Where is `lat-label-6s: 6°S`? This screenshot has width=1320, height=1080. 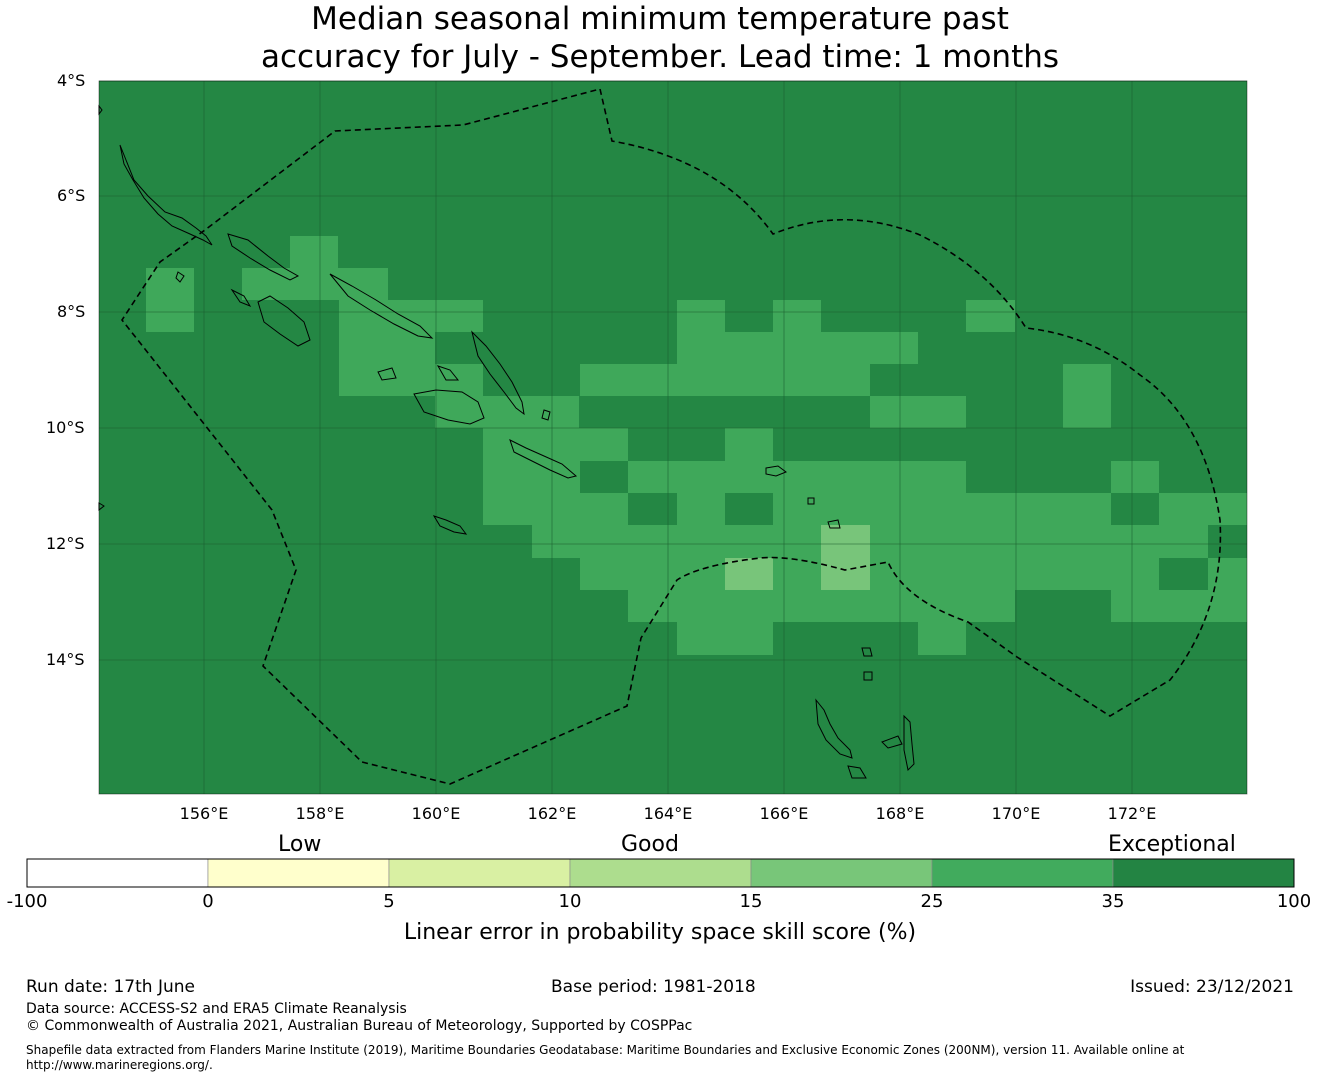
lat-label-6s: 6°S is located at coordinates (71, 195).